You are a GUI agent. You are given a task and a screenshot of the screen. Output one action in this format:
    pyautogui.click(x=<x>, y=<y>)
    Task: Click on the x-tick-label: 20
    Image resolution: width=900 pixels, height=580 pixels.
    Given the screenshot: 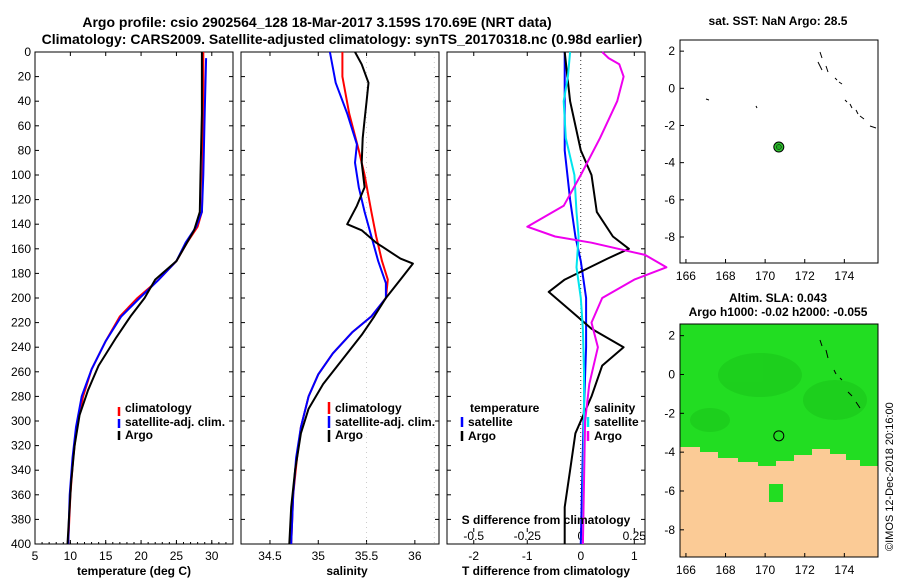 What is the action you would take?
    pyautogui.click(x=141, y=556)
    